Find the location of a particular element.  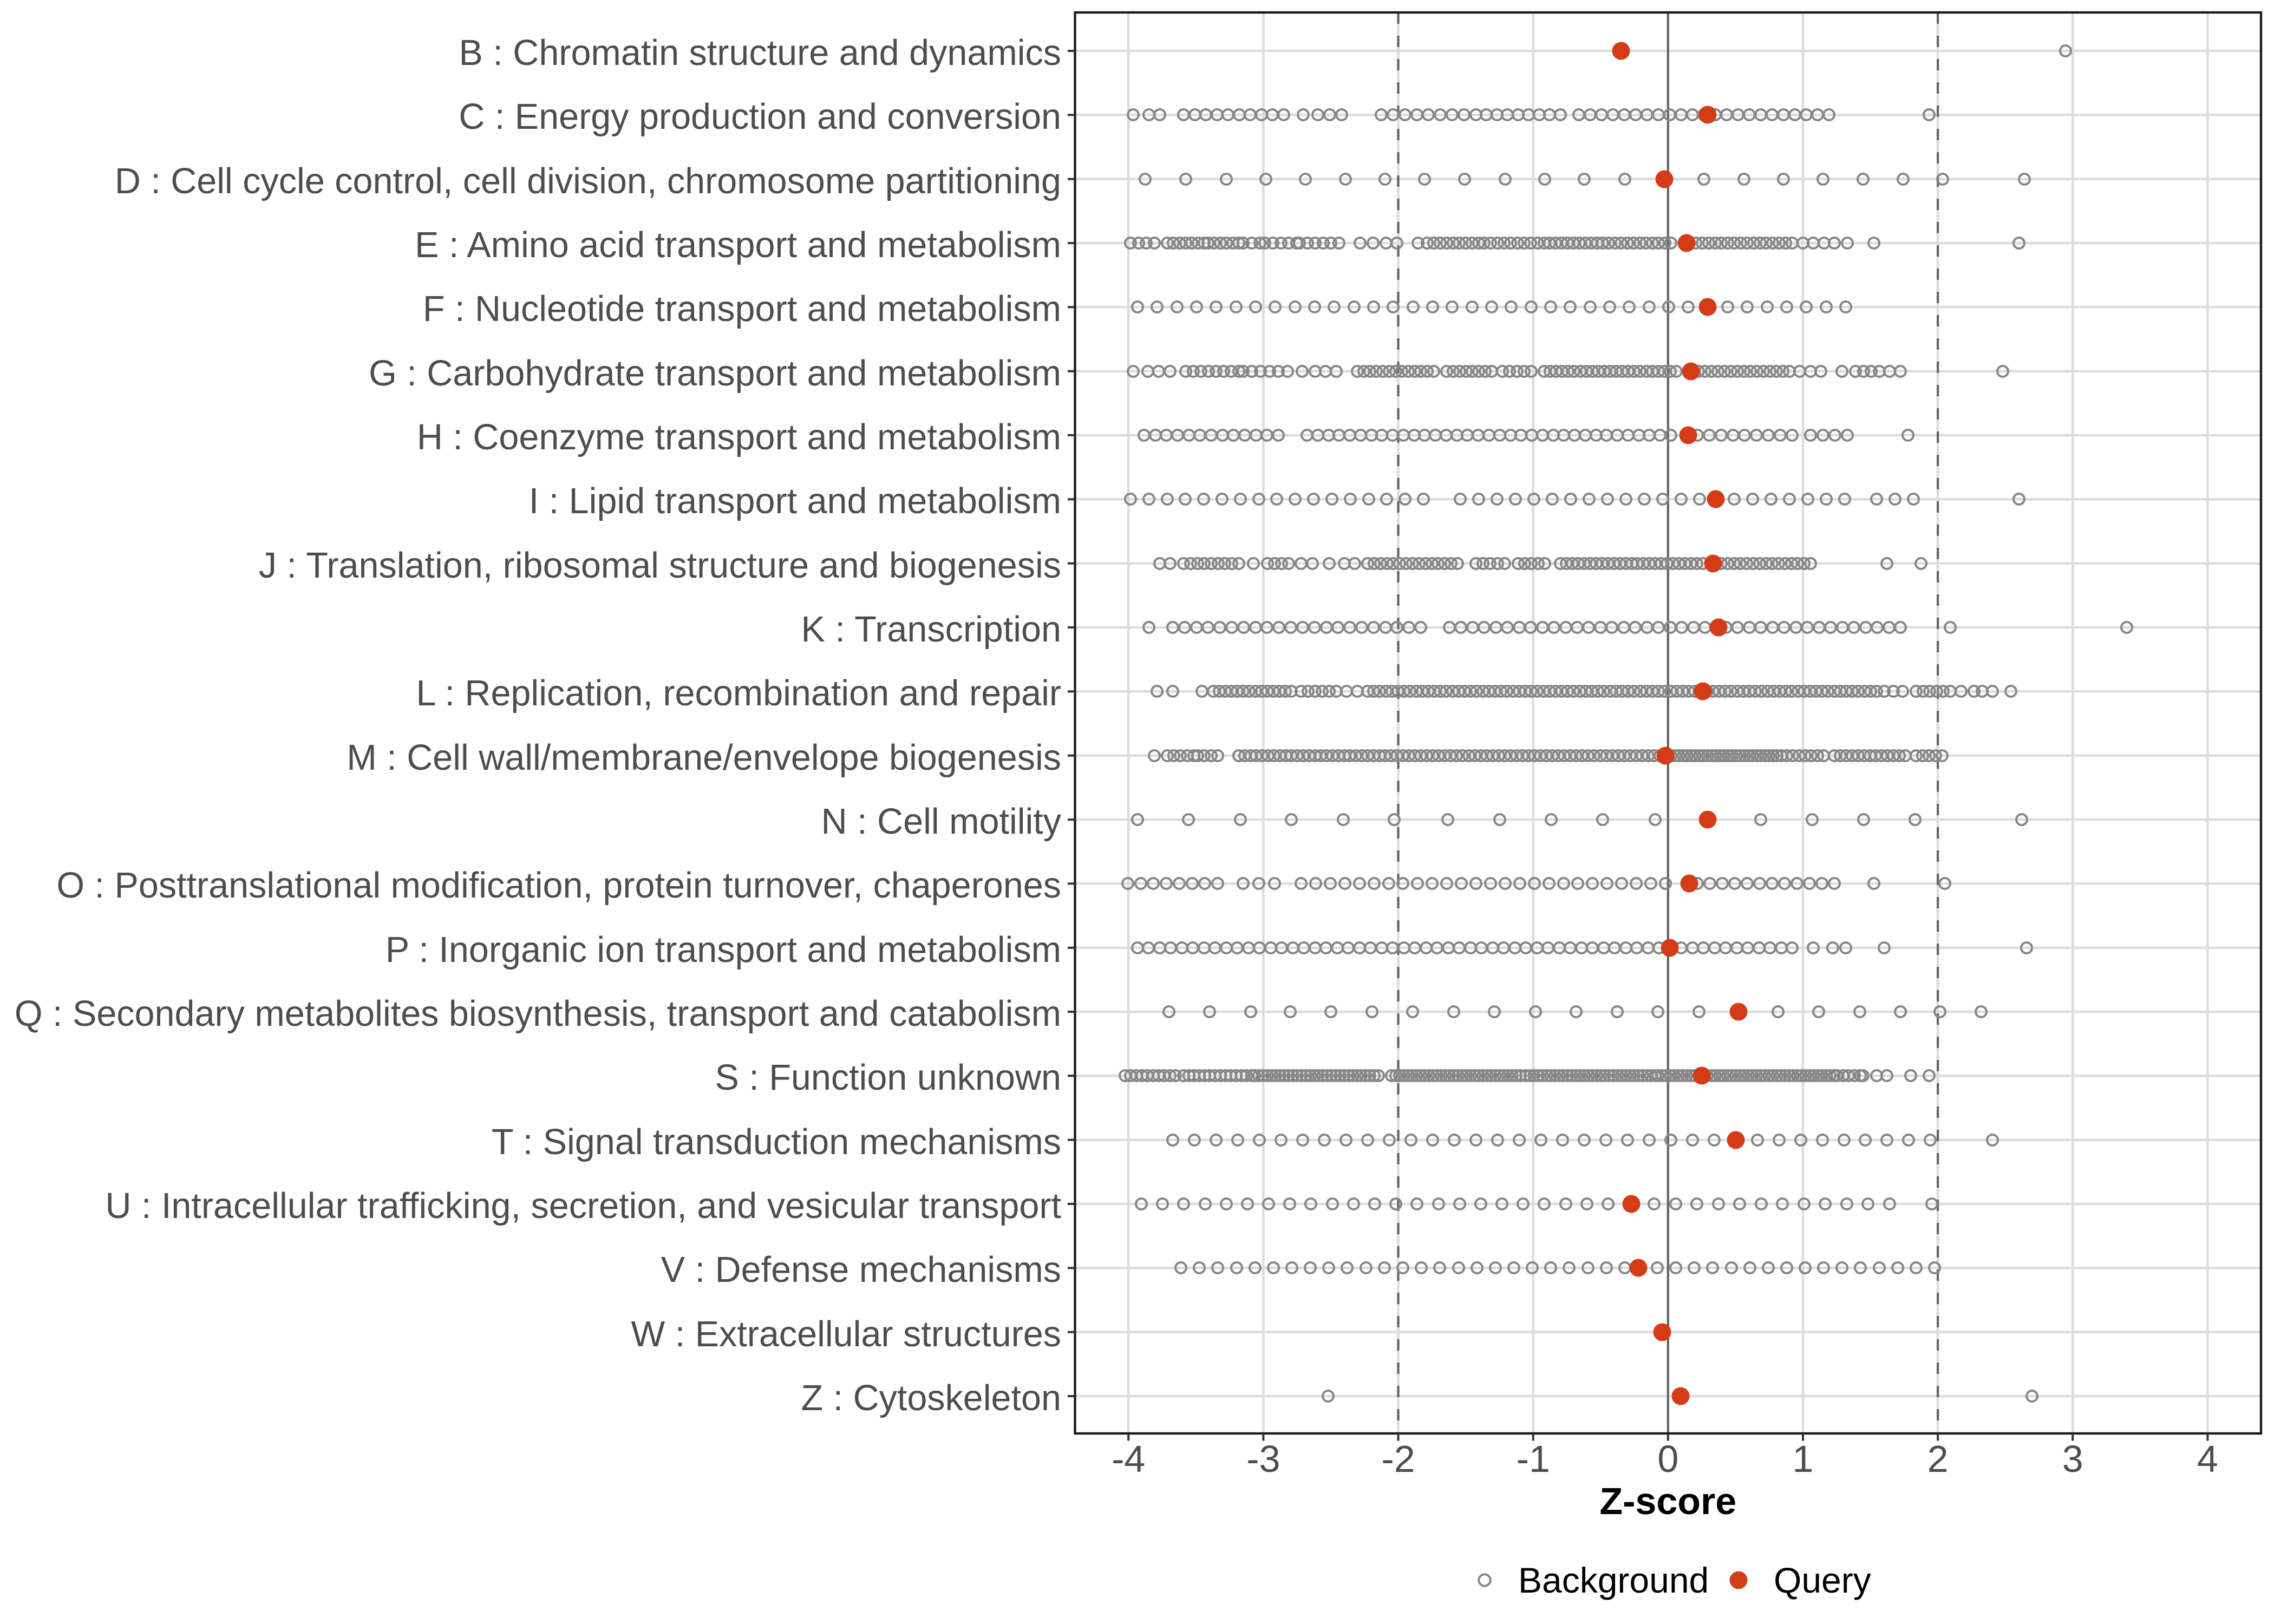

svg-text: 3 is located at coordinates (2073, 1459).